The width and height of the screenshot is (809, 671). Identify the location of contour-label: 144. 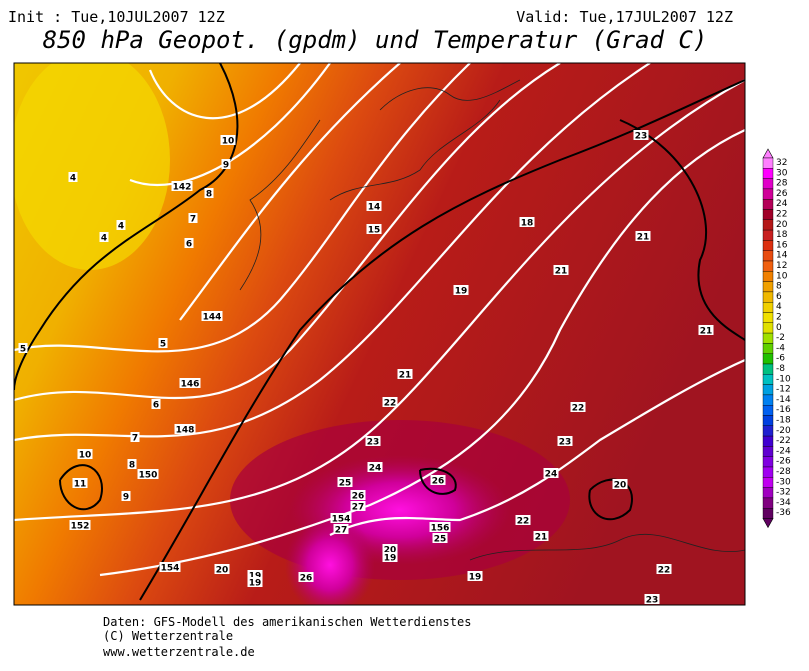
(212, 318).